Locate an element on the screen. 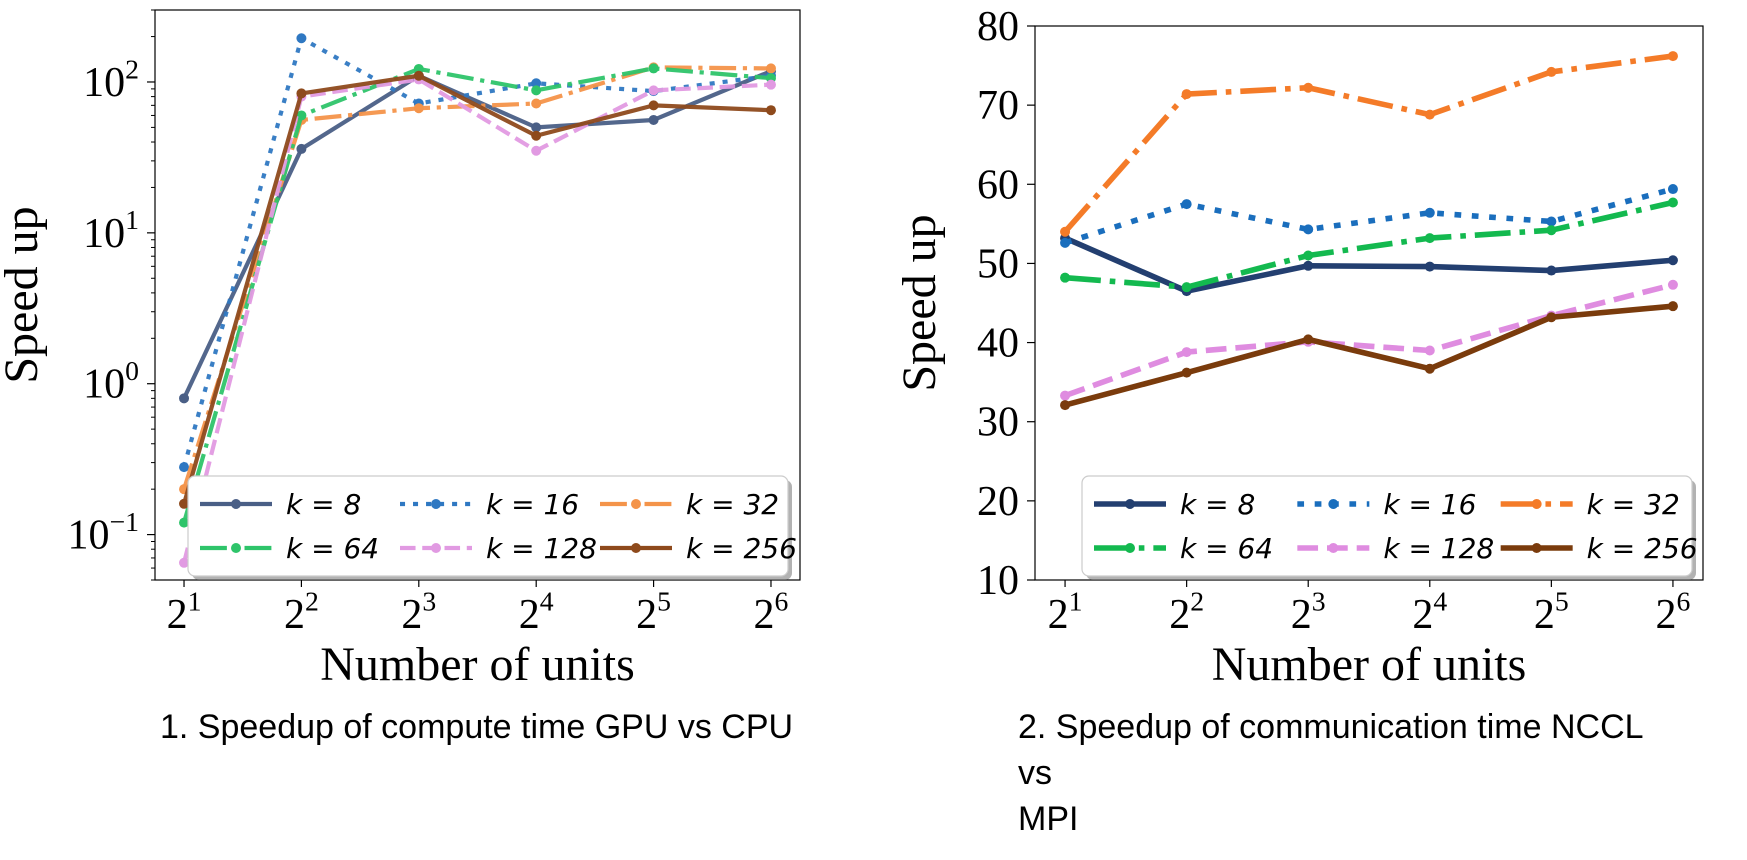  x-tick-label-exponent: 5 is located at coordinates (1562, 600).